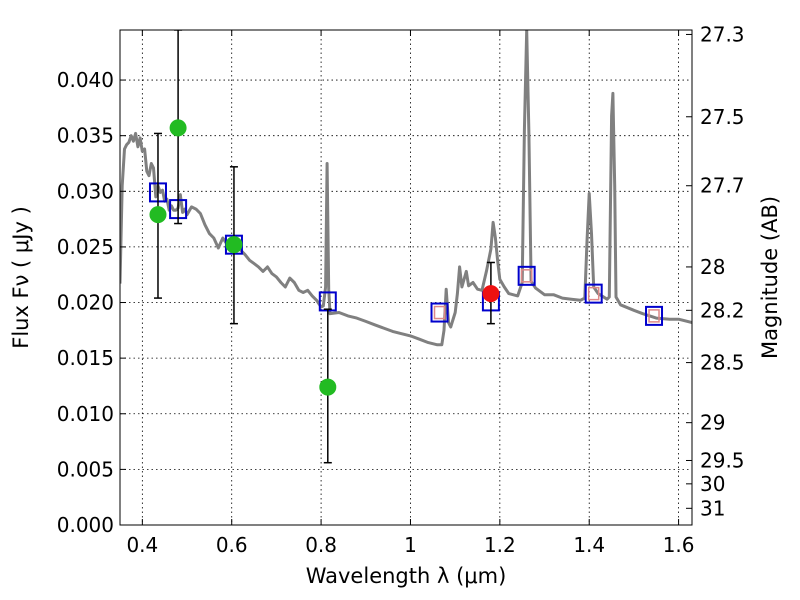 The width and height of the screenshot is (800, 600). Describe the element at coordinates (712, 423) in the screenshot. I see `mag-tick-label: 29` at that location.